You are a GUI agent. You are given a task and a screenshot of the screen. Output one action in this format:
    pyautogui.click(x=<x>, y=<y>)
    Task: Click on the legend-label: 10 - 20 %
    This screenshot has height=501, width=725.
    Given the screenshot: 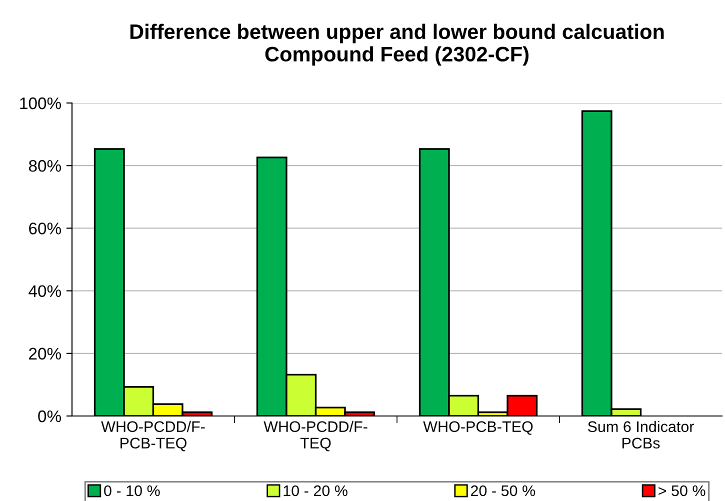 What is the action you would take?
    pyautogui.click(x=316, y=490)
    